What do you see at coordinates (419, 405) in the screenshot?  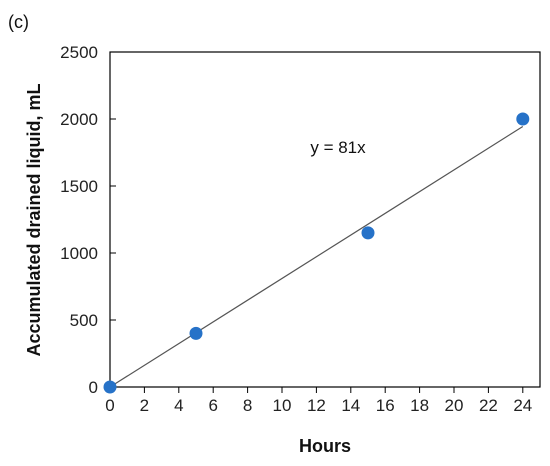 I see `x-tick-label: 18` at bounding box center [419, 405].